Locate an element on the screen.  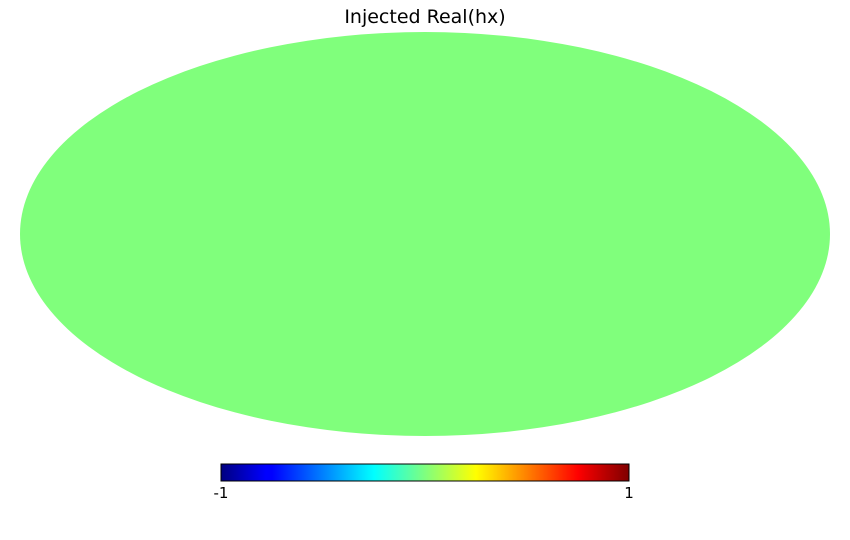
colorbar-min-label: -1 is located at coordinates (221, 493).